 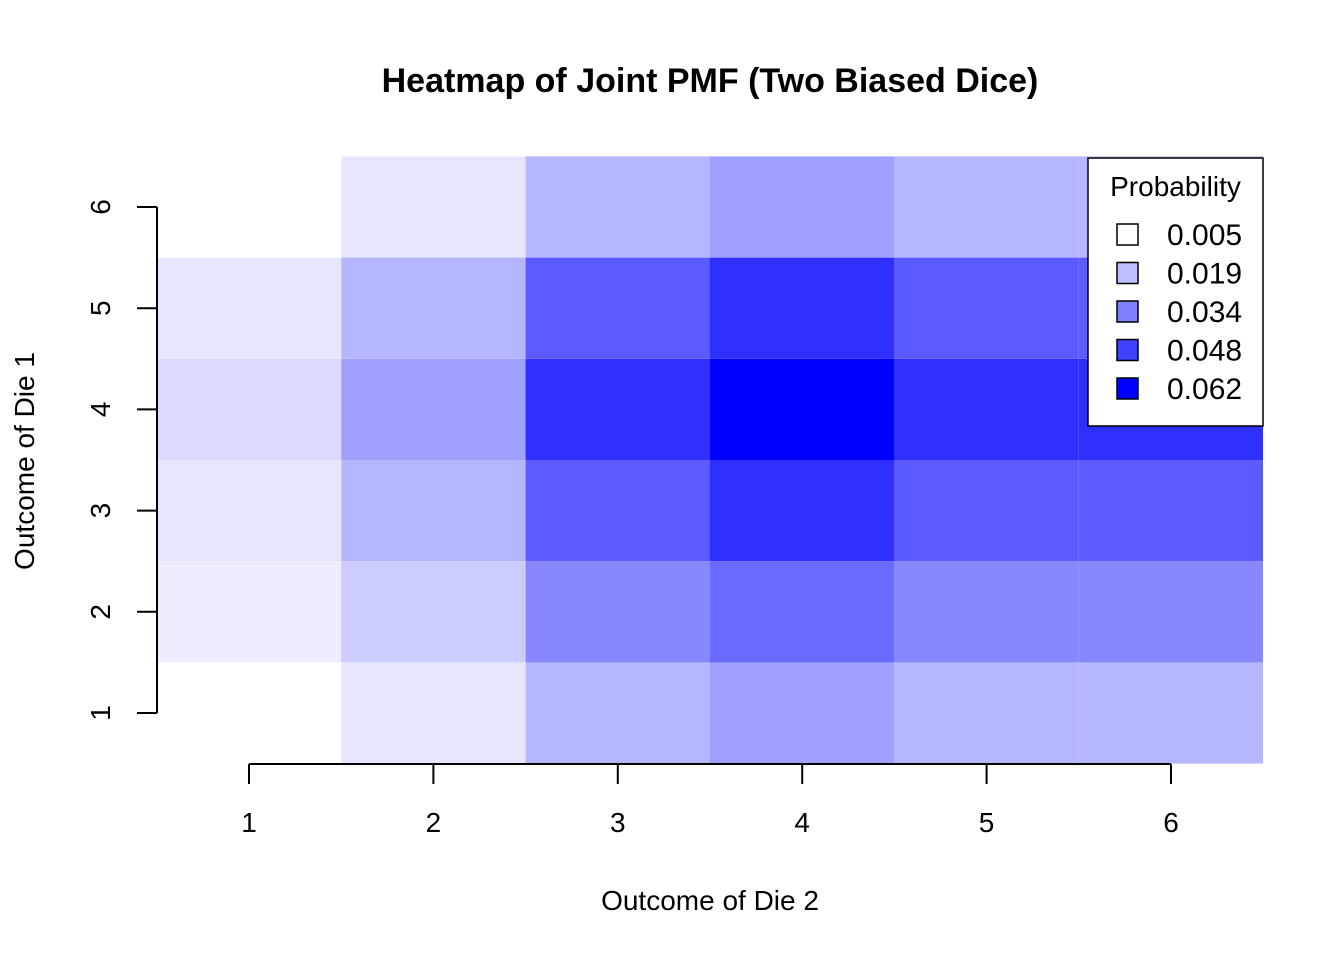 I want to click on legend-entry-label-3: 0.048, so click(x=1204, y=351).